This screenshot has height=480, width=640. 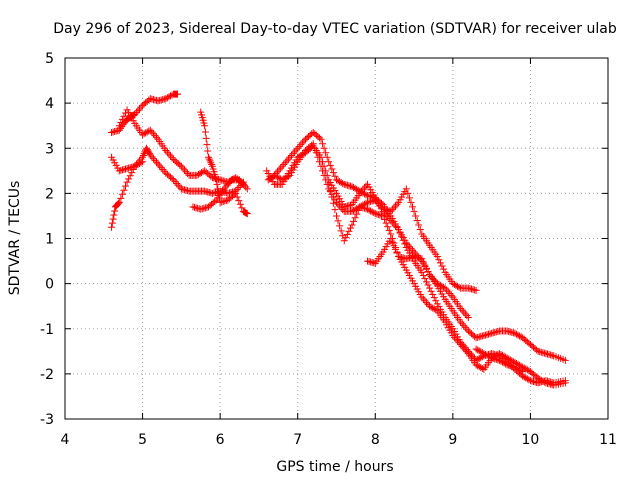 I want to click on series-track-l, so click(x=499, y=360).